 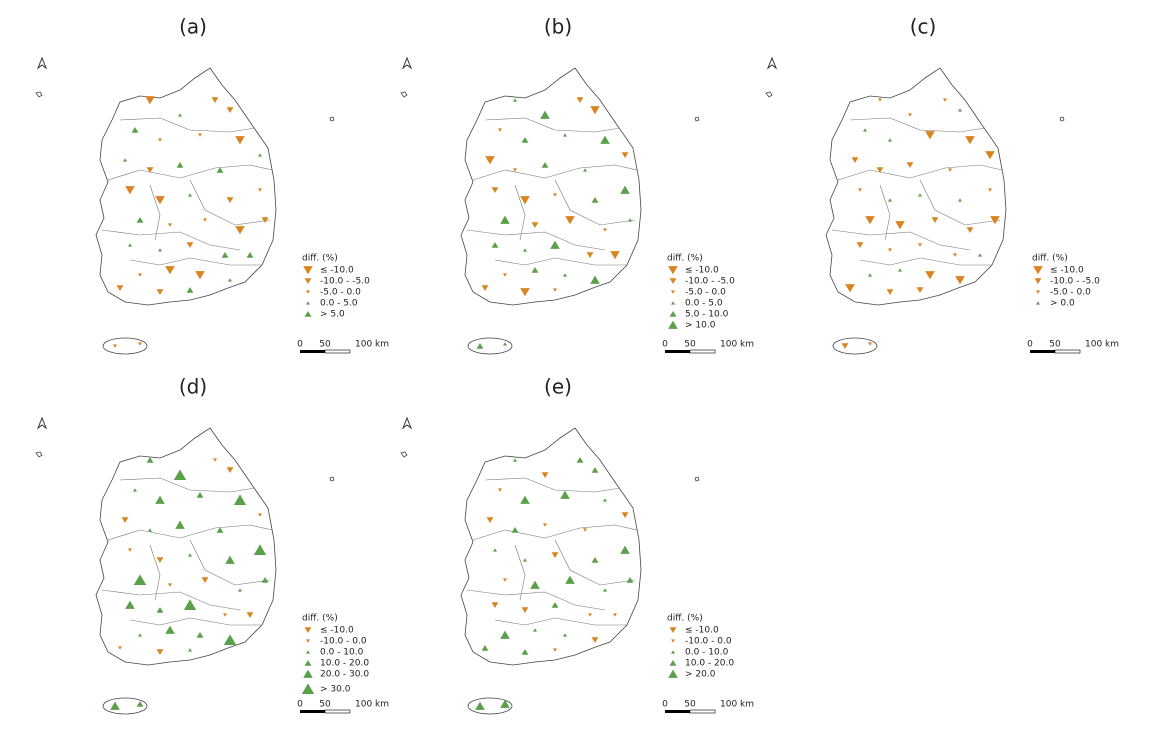 I want to click on legend-label: 0.0 - 5.0, so click(x=339, y=304).